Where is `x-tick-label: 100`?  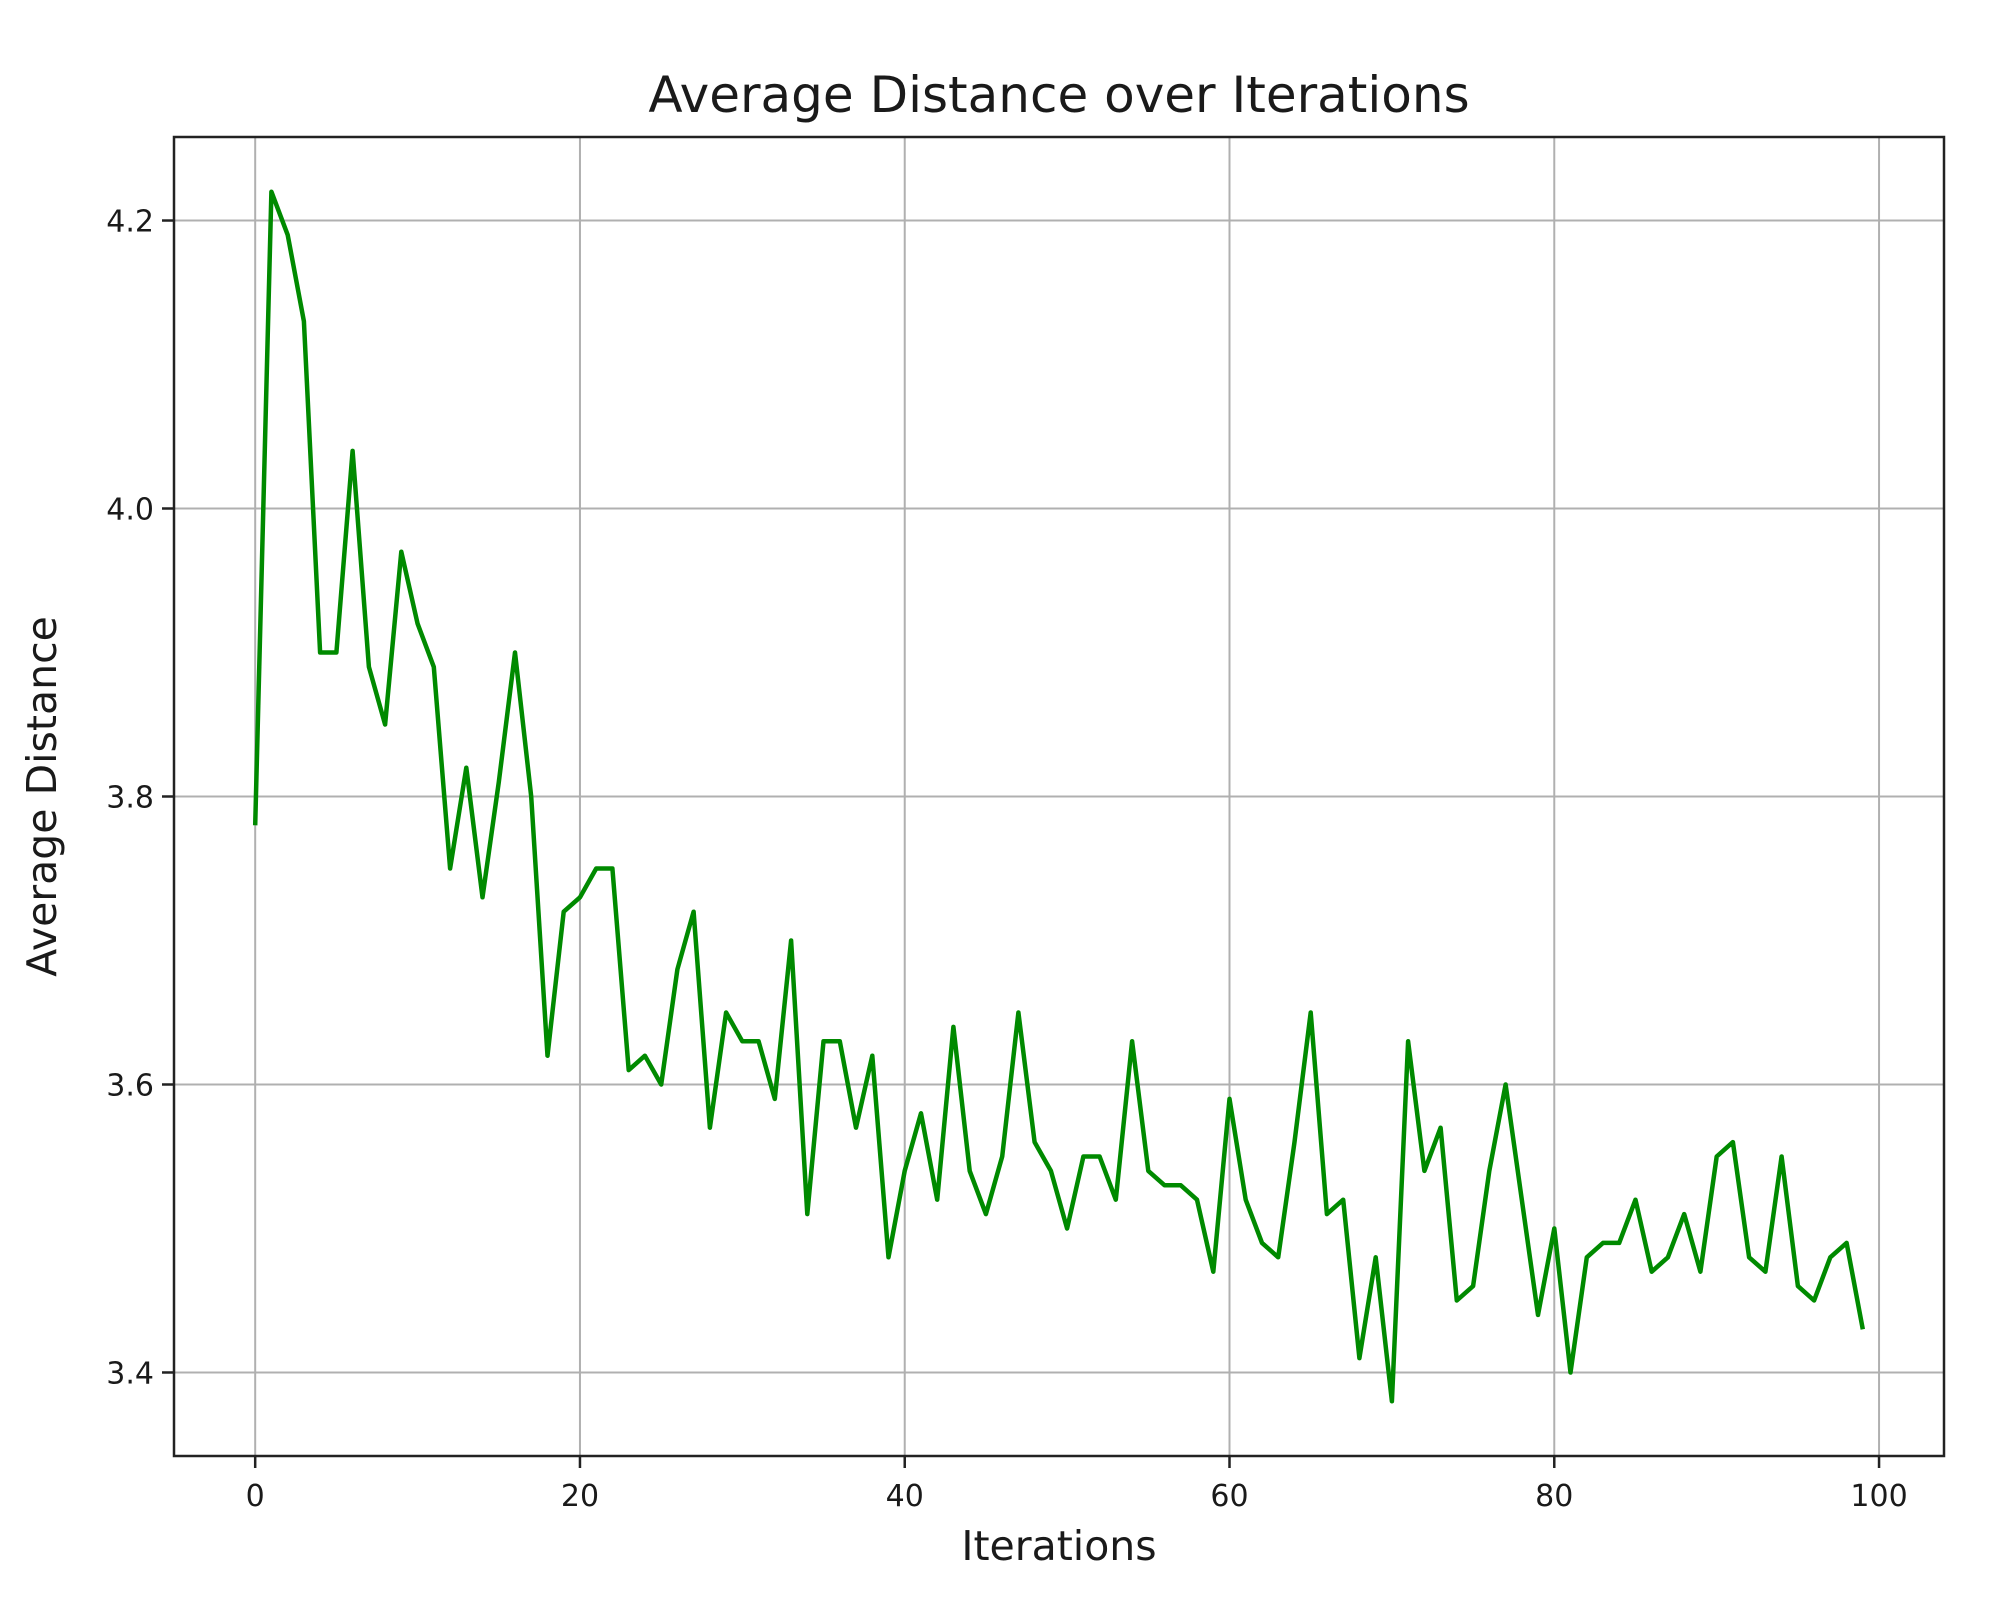
x-tick-label: 100 is located at coordinates (1878, 1496).